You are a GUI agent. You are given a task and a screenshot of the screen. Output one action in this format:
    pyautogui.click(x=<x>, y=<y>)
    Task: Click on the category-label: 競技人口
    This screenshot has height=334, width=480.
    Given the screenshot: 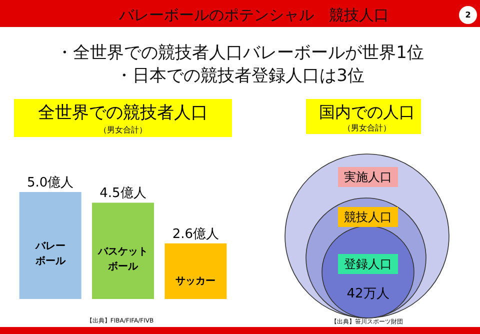 What is the action you would take?
    pyautogui.click(x=368, y=217)
    